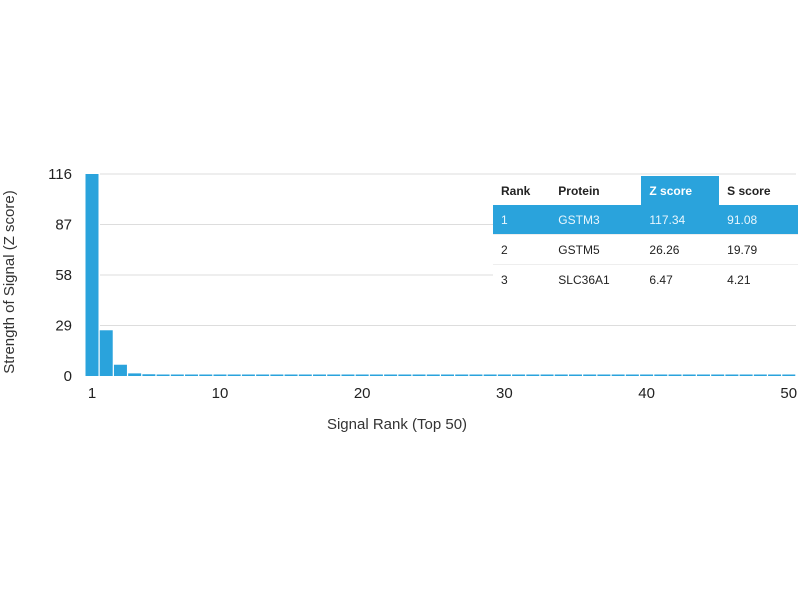  What do you see at coordinates (397, 424) in the screenshot?
I see `x-axis-label: Signal Rank (Top 50)` at bounding box center [397, 424].